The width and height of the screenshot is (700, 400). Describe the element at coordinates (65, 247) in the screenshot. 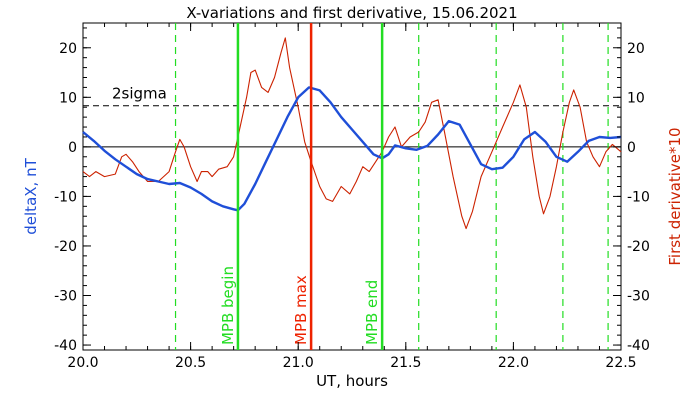

I see `y-tick-label-left: -20` at that location.